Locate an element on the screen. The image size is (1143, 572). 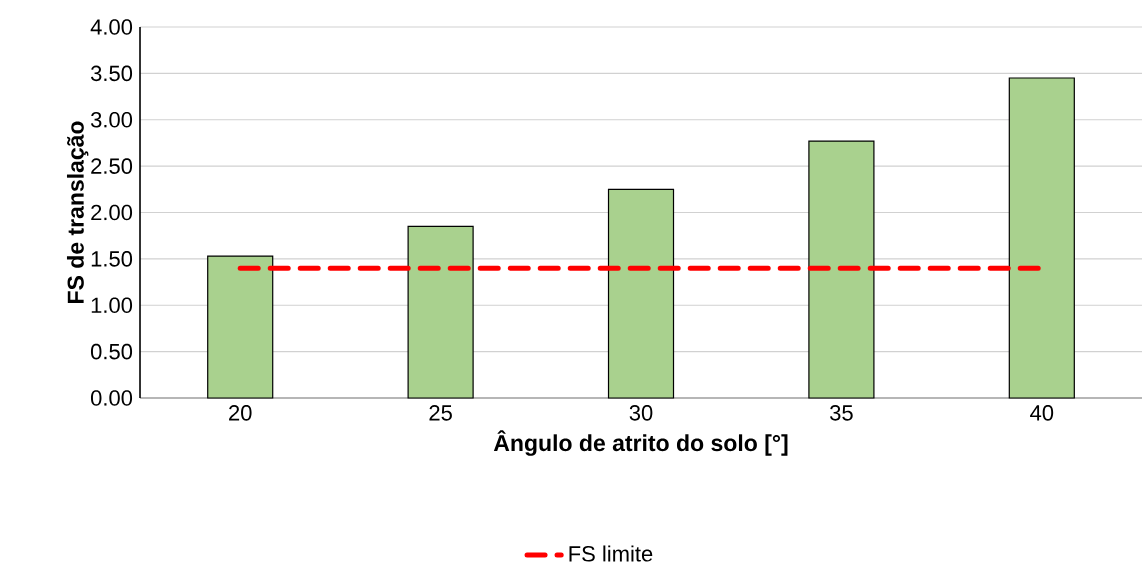
x-tick-label: 30 is located at coordinates (641, 412).